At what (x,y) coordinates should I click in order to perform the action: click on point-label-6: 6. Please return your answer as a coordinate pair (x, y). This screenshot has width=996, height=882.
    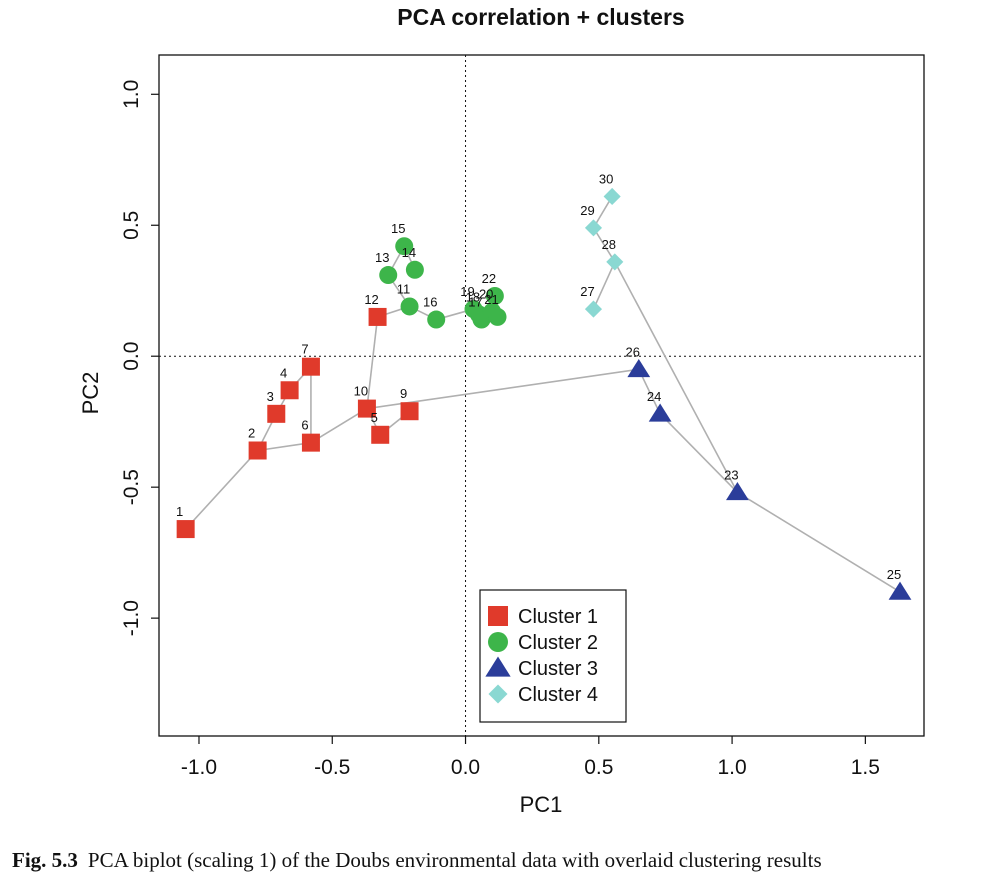
    Looking at the image, I should click on (304, 425).